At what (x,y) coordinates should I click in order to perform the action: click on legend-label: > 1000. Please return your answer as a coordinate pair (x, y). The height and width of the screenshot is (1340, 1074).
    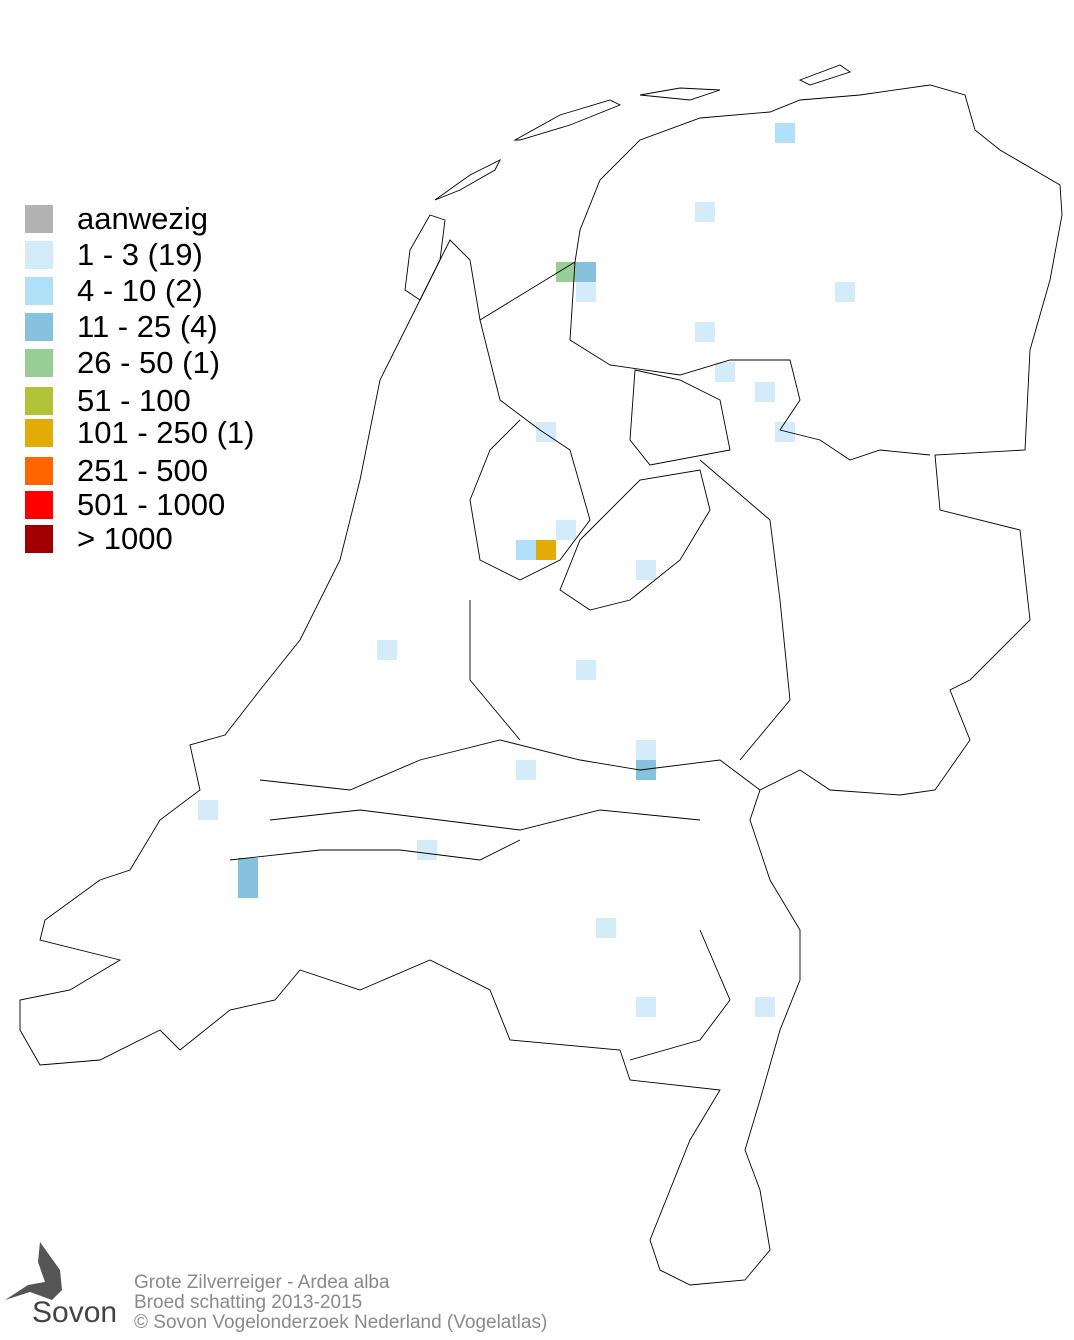
    Looking at the image, I should click on (125, 538).